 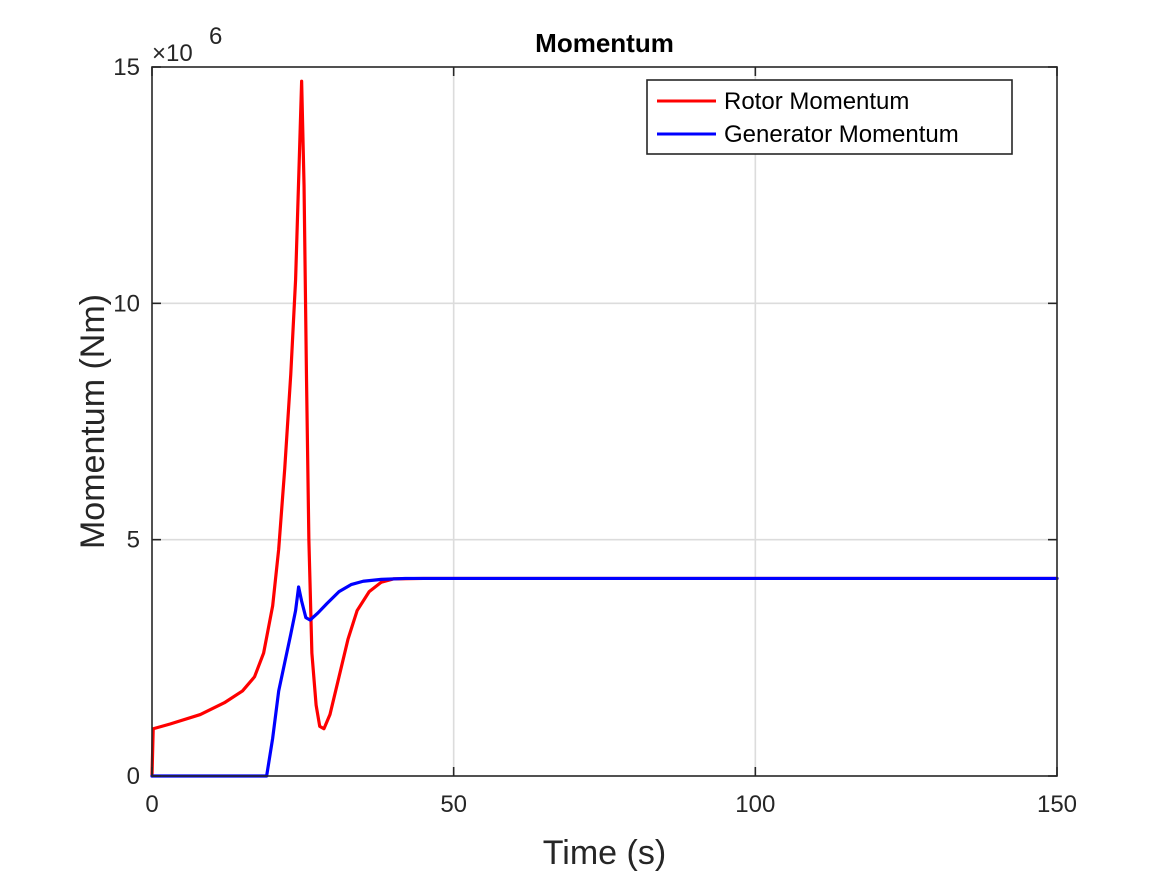 What do you see at coordinates (172, 53) in the screenshot?
I see `y-multiplier-base: ×10` at bounding box center [172, 53].